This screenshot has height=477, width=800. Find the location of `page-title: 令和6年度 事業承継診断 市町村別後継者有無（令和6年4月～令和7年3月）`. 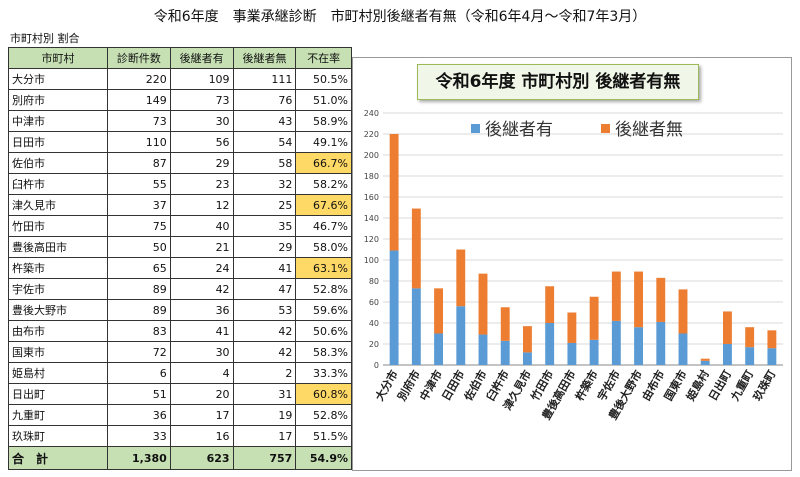

page-title: 令和6年度 事業承継診断 市町村別後継者有無（令和6年4月～令和7年3月） is located at coordinates (400, 17).